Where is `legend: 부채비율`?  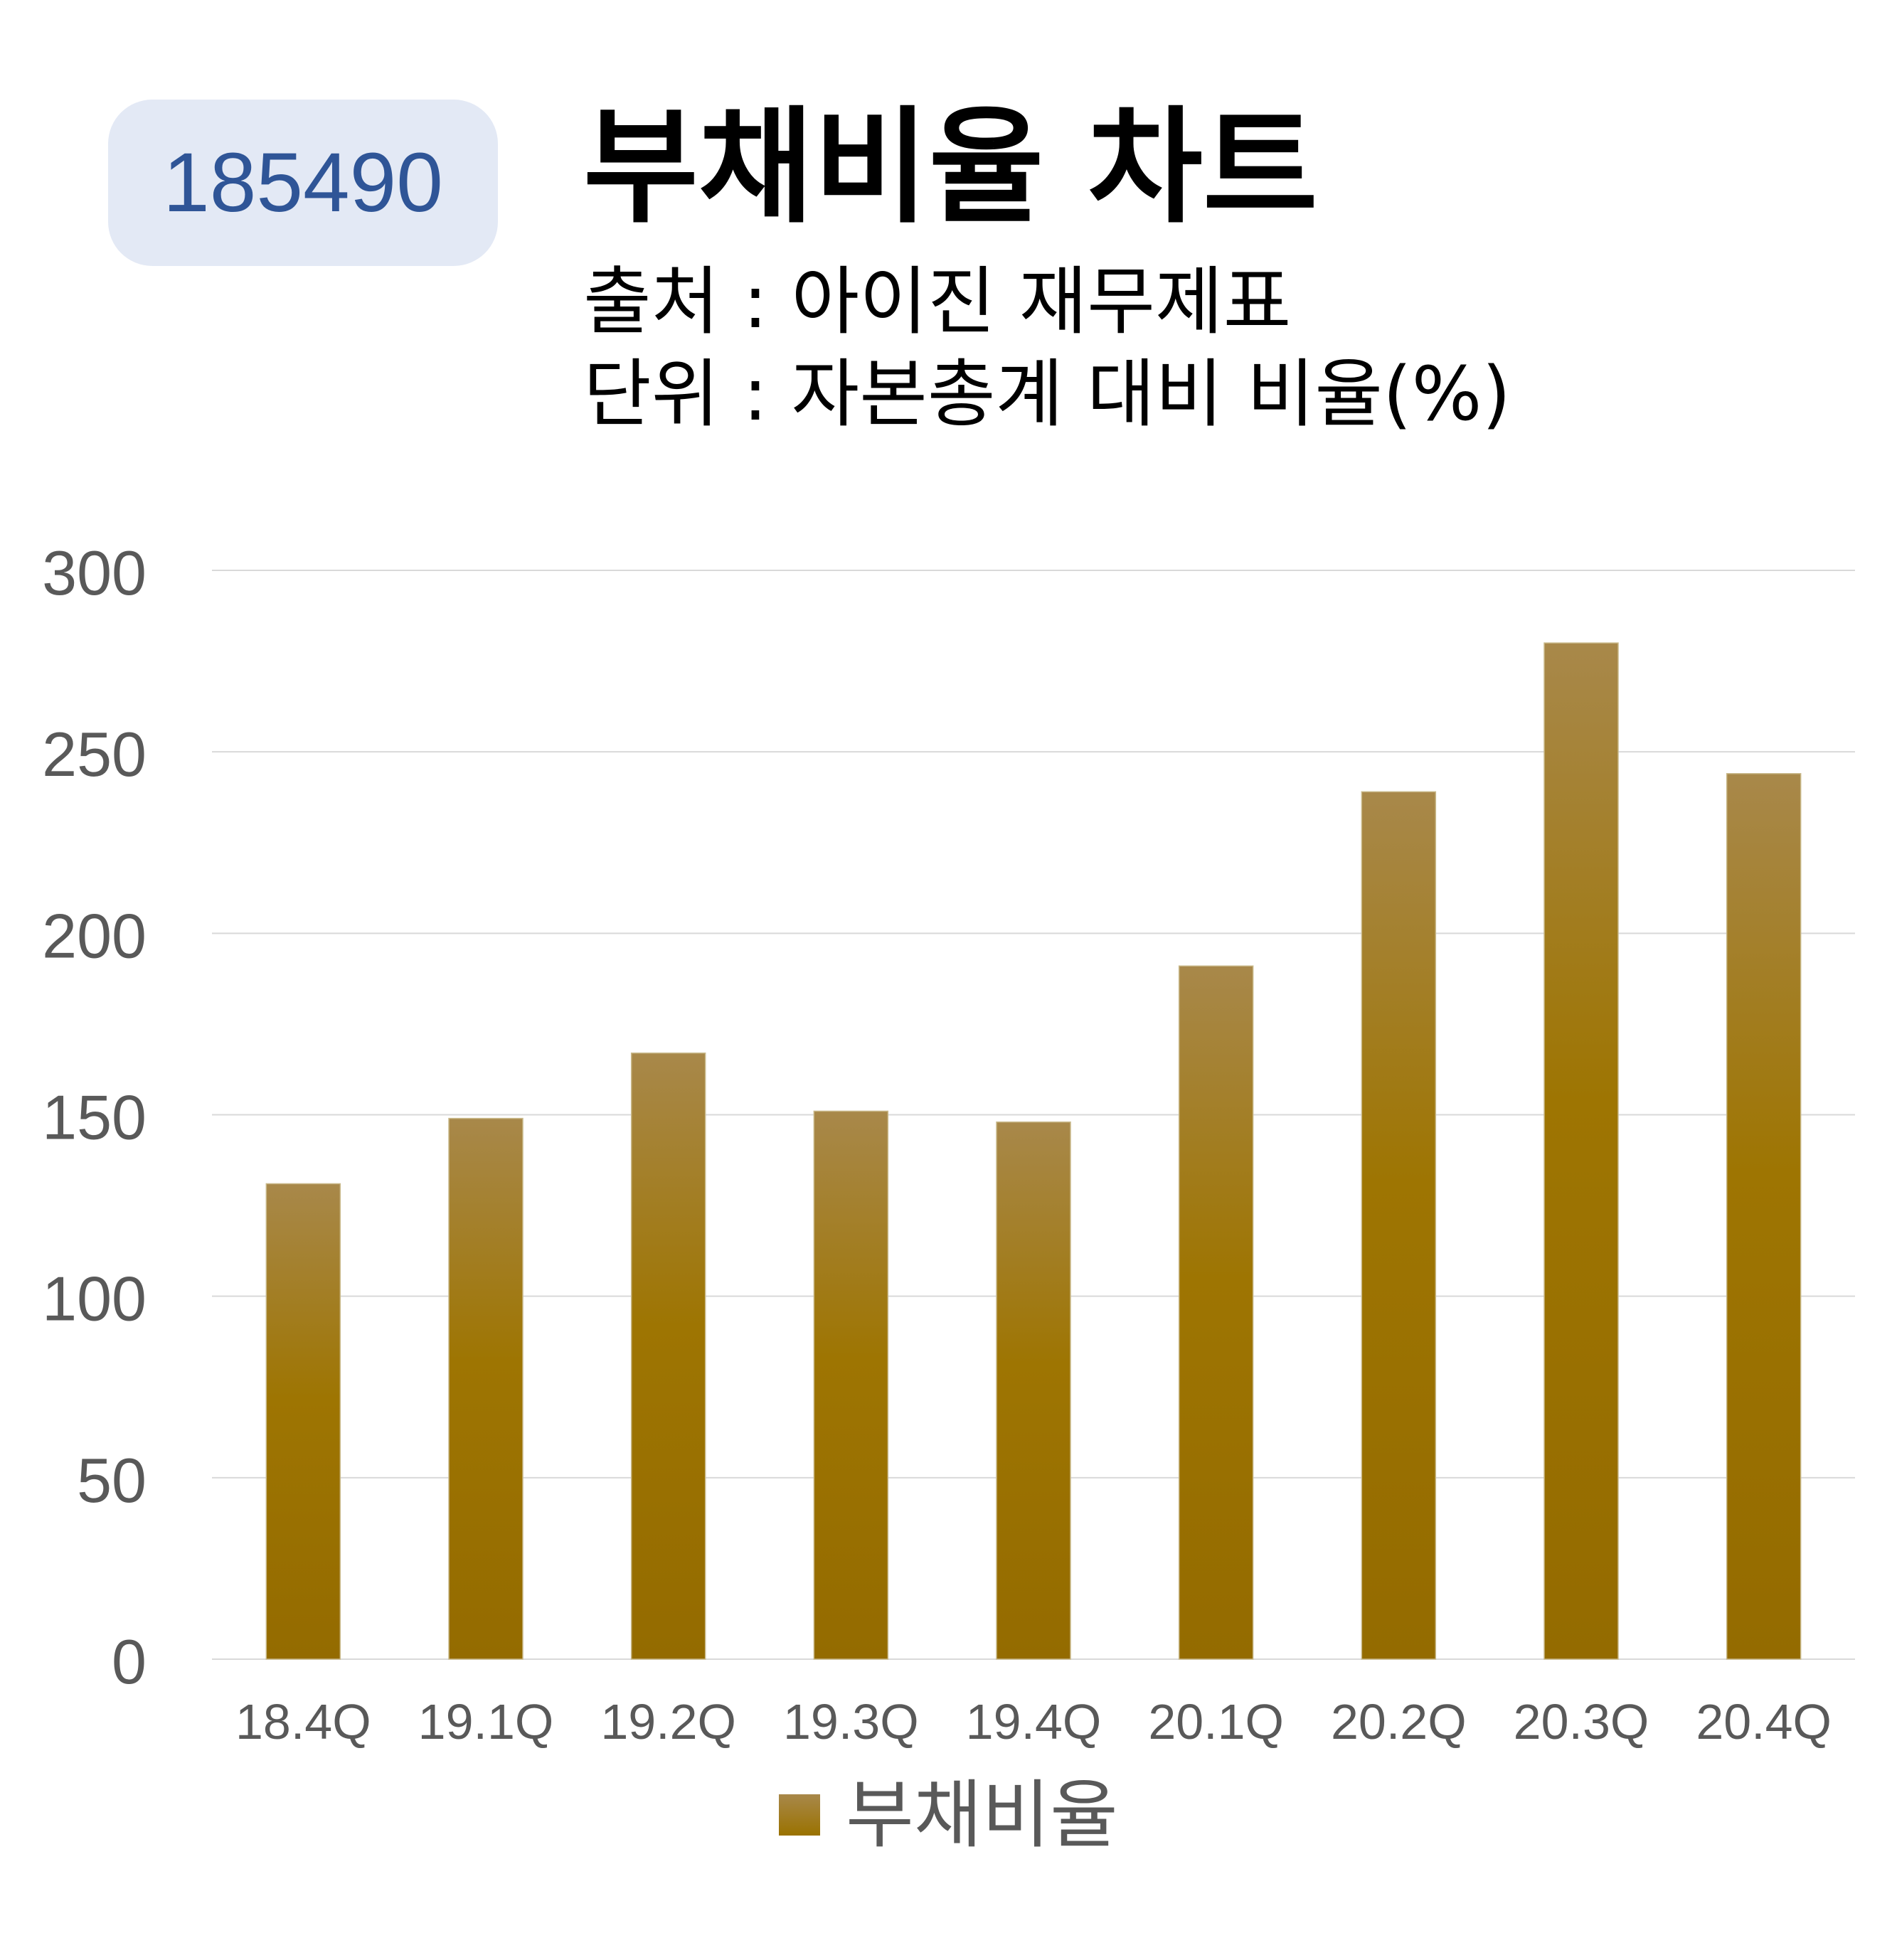
legend: 부채비율 is located at coordinates (948, 1815).